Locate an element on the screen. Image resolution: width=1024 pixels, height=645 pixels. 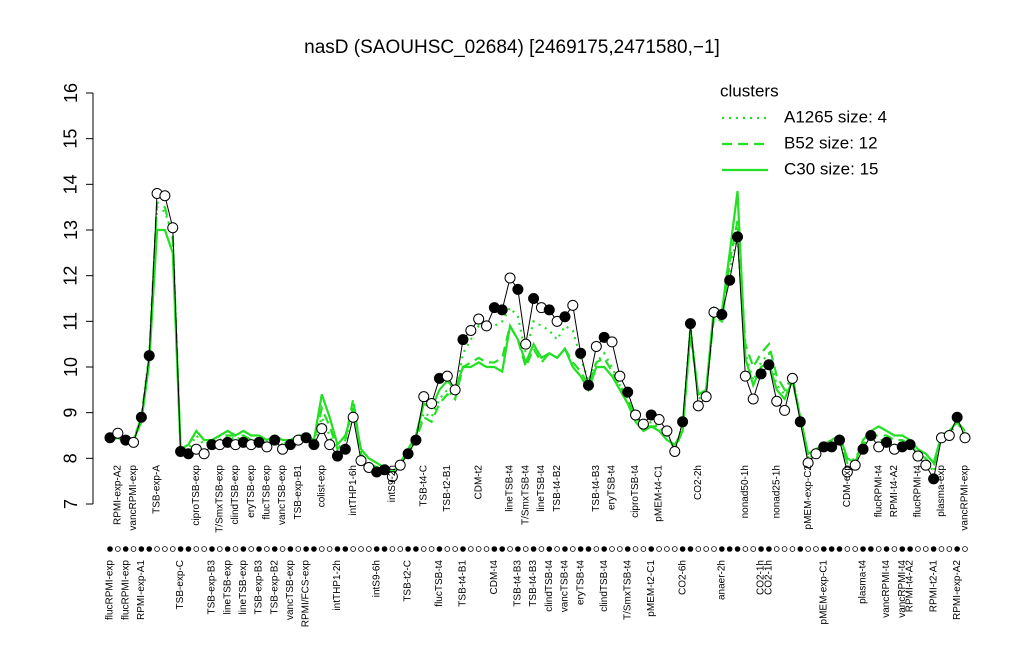
legend-label: A1265 size: 4 is located at coordinates (835, 116).